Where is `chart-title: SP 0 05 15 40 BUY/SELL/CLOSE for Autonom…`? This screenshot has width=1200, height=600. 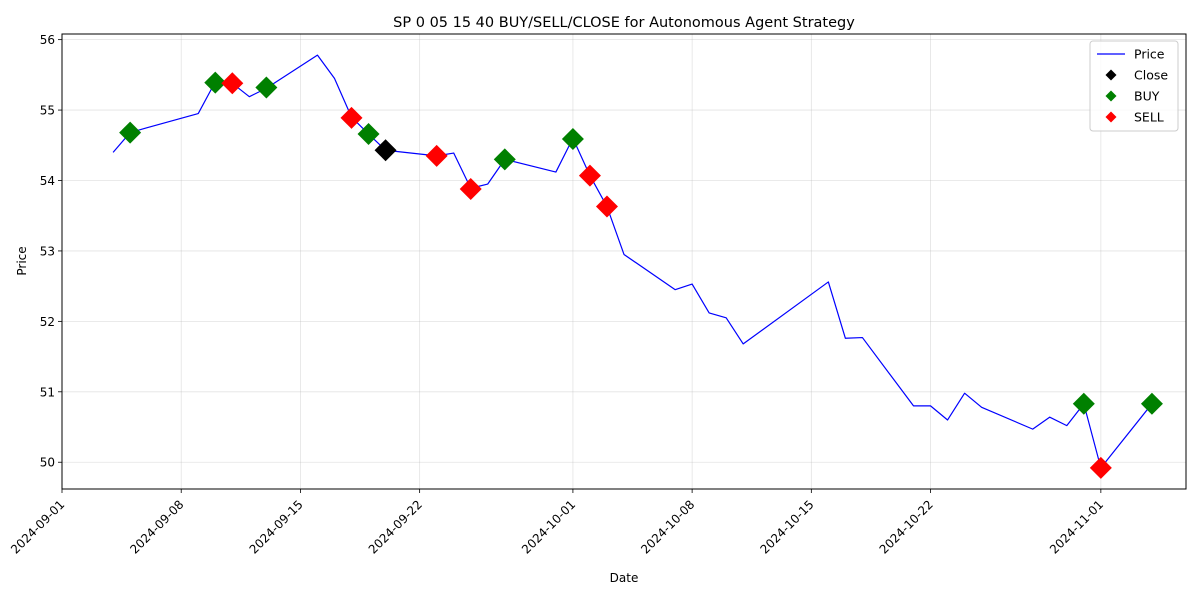
chart-title: SP 0 05 15 40 BUY/SELL/CLOSE for Autonom… is located at coordinates (624, 23).